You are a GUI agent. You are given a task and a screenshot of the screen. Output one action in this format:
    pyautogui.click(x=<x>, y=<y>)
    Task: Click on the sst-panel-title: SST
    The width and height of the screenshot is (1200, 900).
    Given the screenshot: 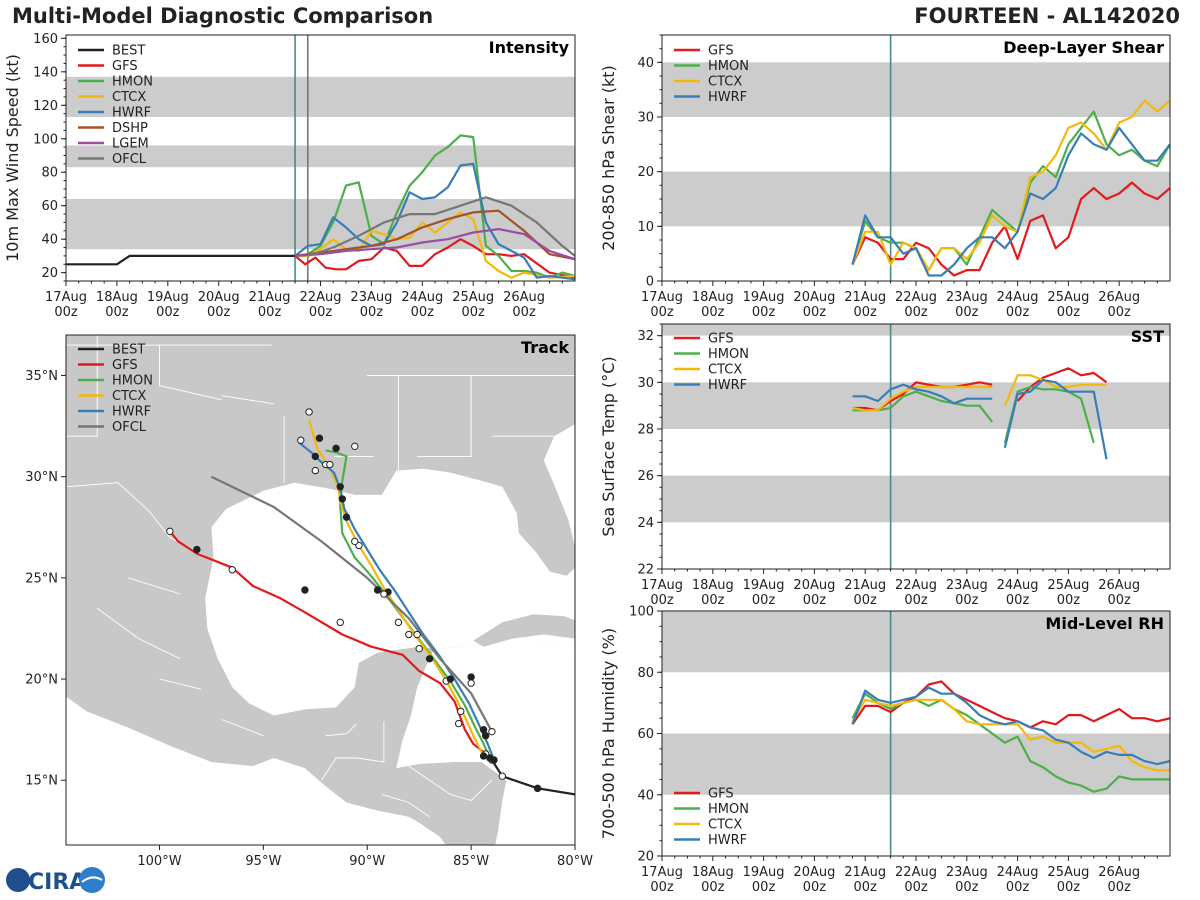 What is the action you would take?
    pyautogui.click(x=1147, y=336)
    